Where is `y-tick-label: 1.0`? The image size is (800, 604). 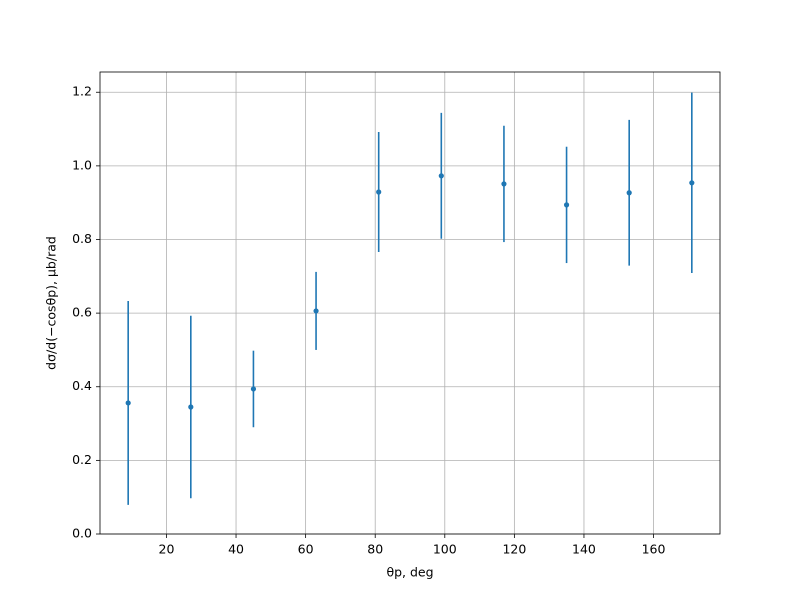 y-tick-label: 1.0 is located at coordinates (82, 164).